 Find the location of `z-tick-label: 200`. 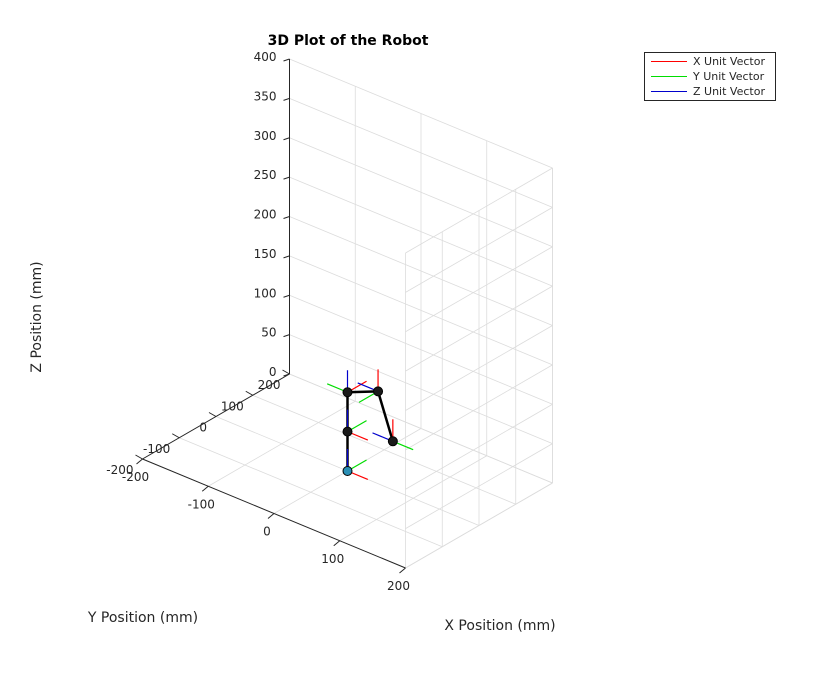

z-tick-label: 200 is located at coordinates (265, 215).